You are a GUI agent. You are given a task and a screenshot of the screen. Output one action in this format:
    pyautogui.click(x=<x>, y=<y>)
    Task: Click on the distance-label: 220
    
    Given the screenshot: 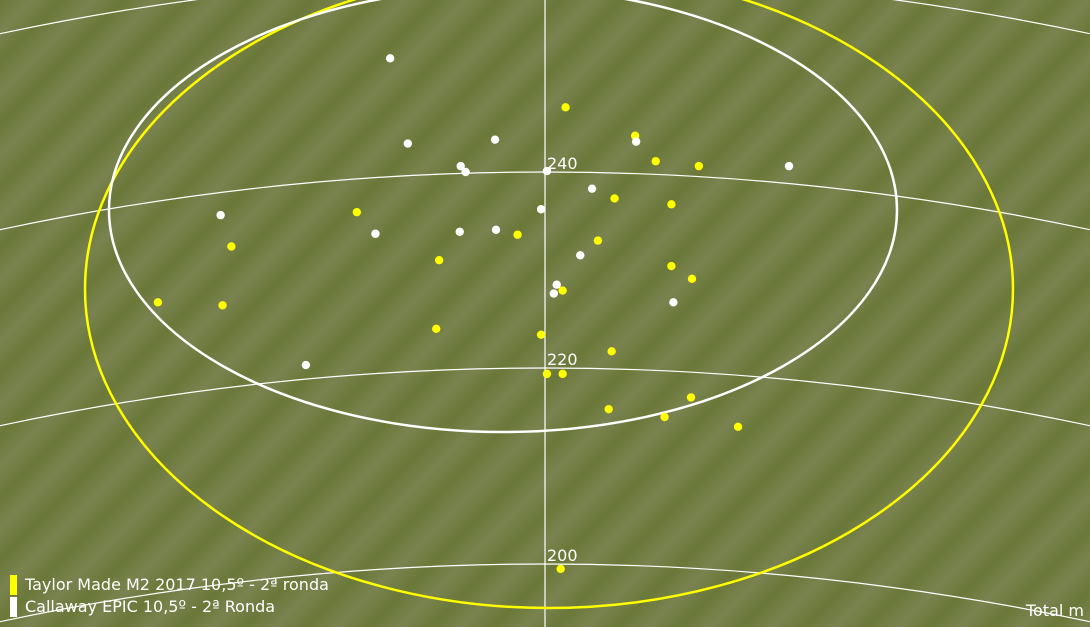 What is the action you would take?
    pyautogui.click(x=562, y=359)
    